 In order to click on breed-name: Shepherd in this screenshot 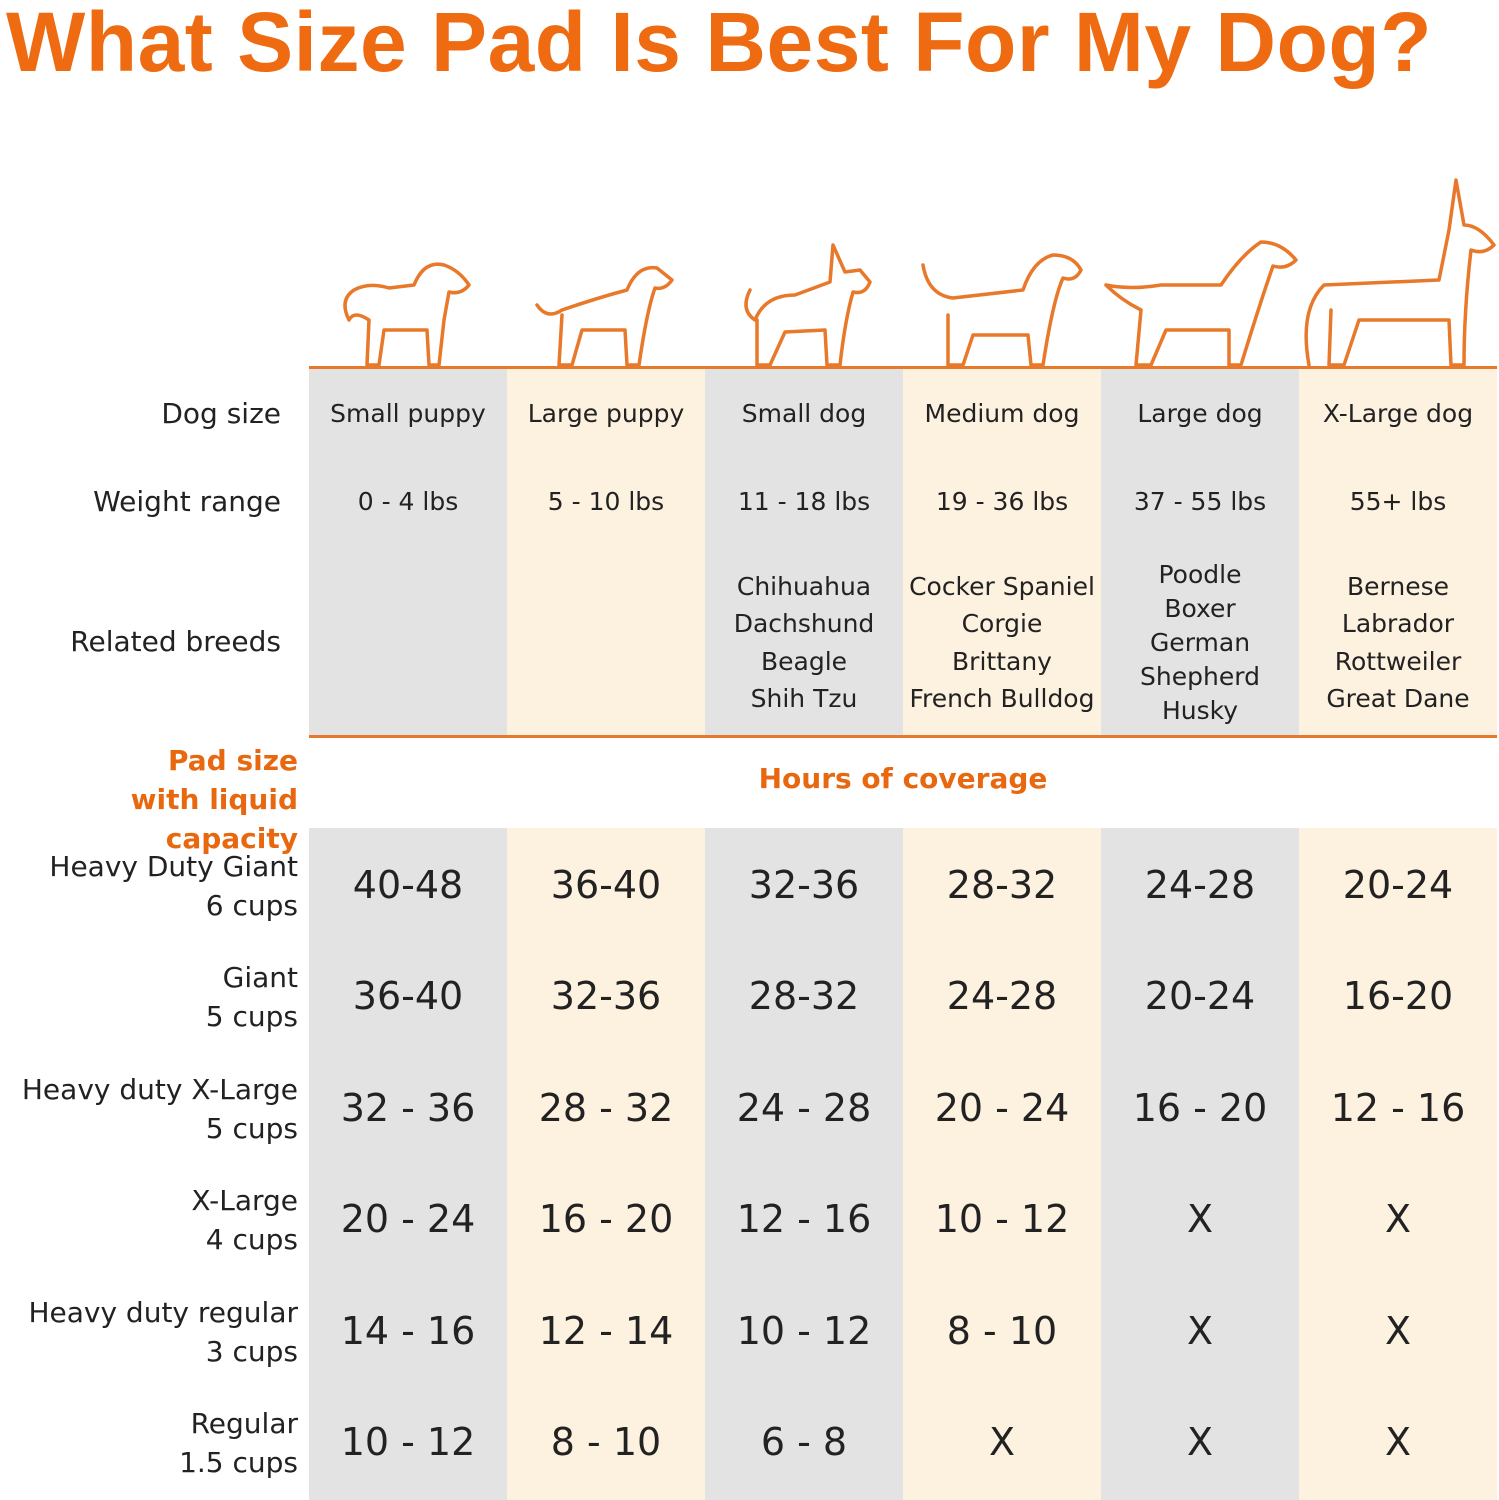, I will do `click(1200, 676)`.